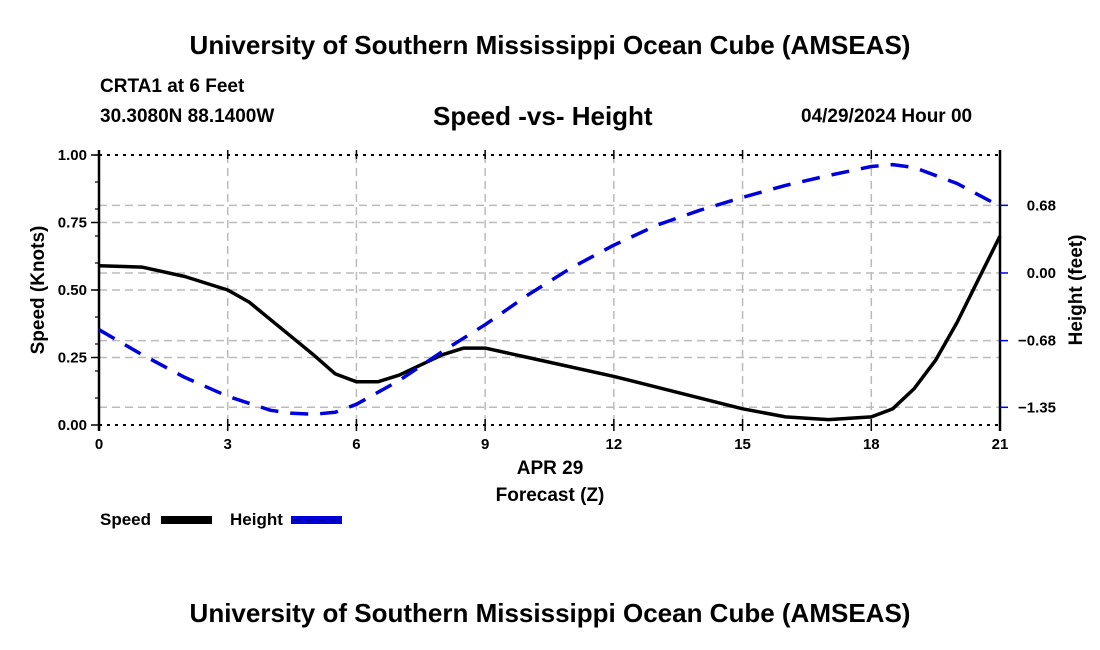  I want to click on legend-swatch-speed, so click(186, 520).